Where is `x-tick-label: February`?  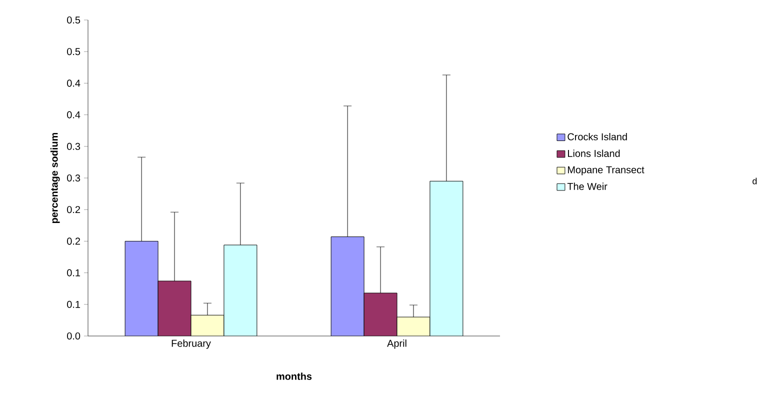 x-tick-label: February is located at coordinates (191, 344).